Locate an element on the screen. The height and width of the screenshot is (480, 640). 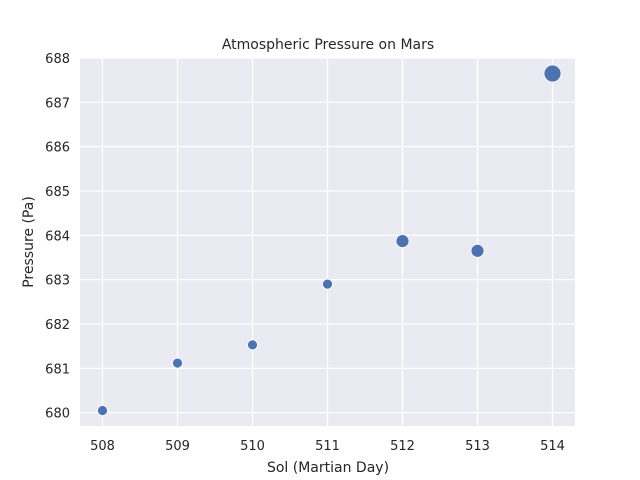
x-tick-label: 514 is located at coordinates (552, 446).